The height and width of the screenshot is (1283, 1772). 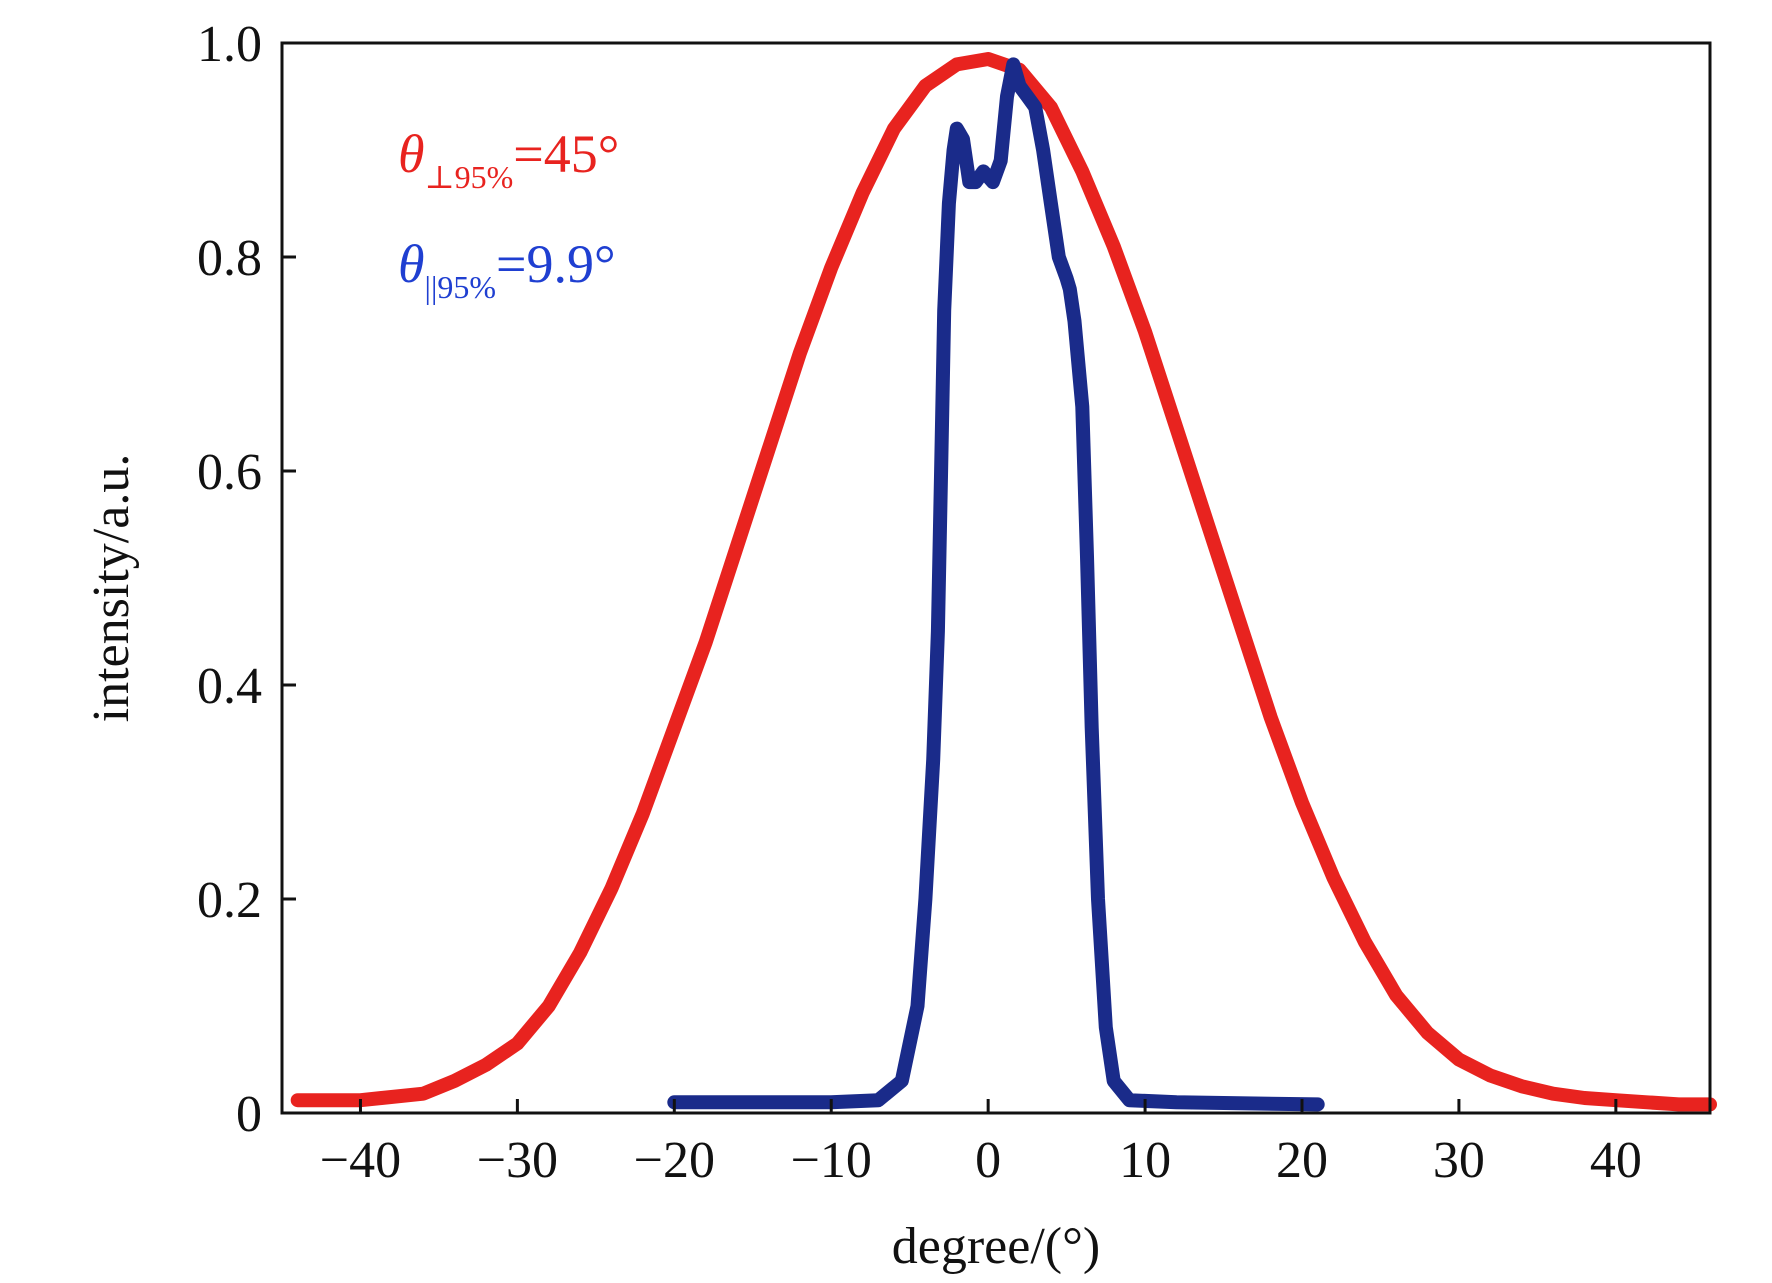 What do you see at coordinates (229, 258) in the screenshot?
I see `y-tick-label: 0.8` at bounding box center [229, 258].